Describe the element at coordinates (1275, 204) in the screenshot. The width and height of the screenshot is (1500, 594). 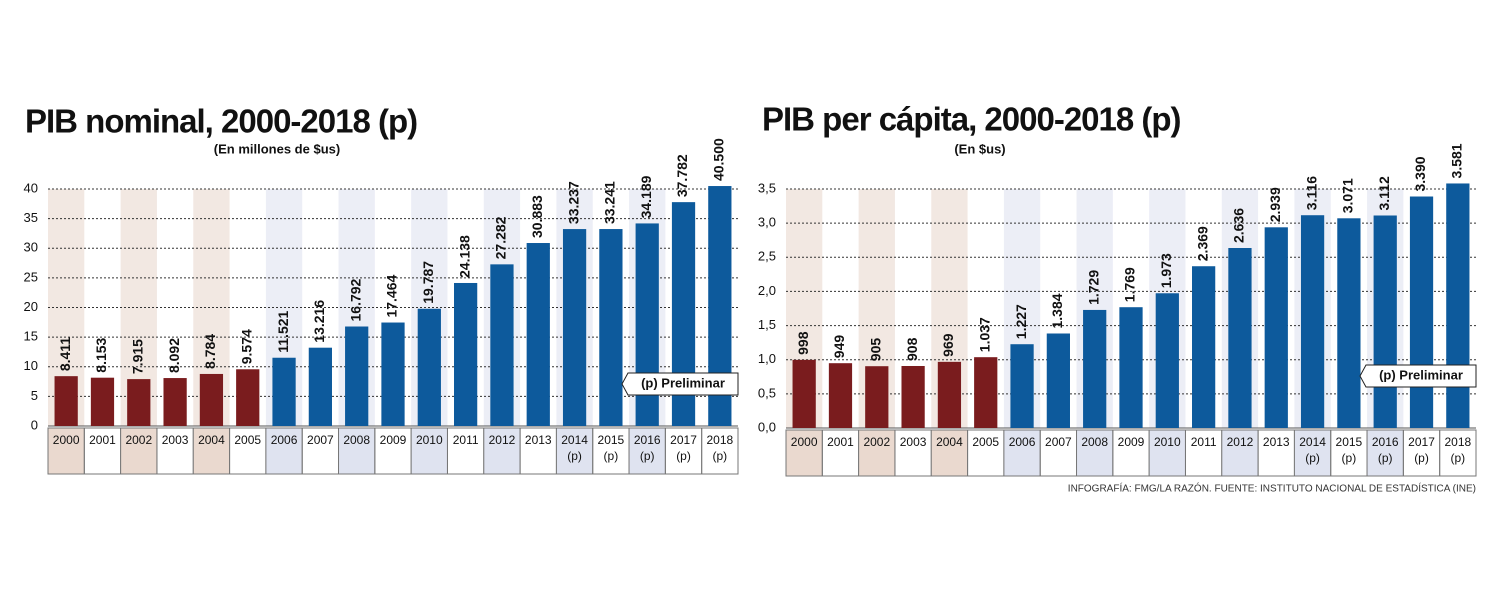
I see `value-label: 2.939` at that location.